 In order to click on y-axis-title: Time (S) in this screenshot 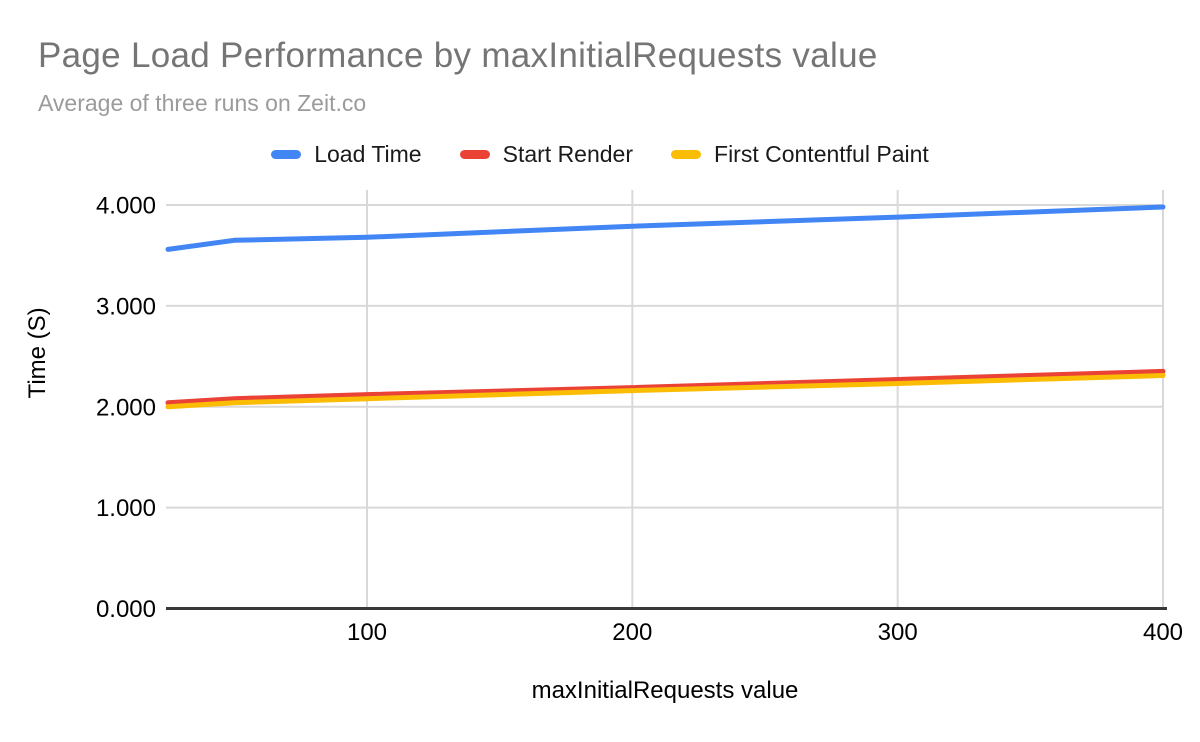, I will do `click(37, 353)`.